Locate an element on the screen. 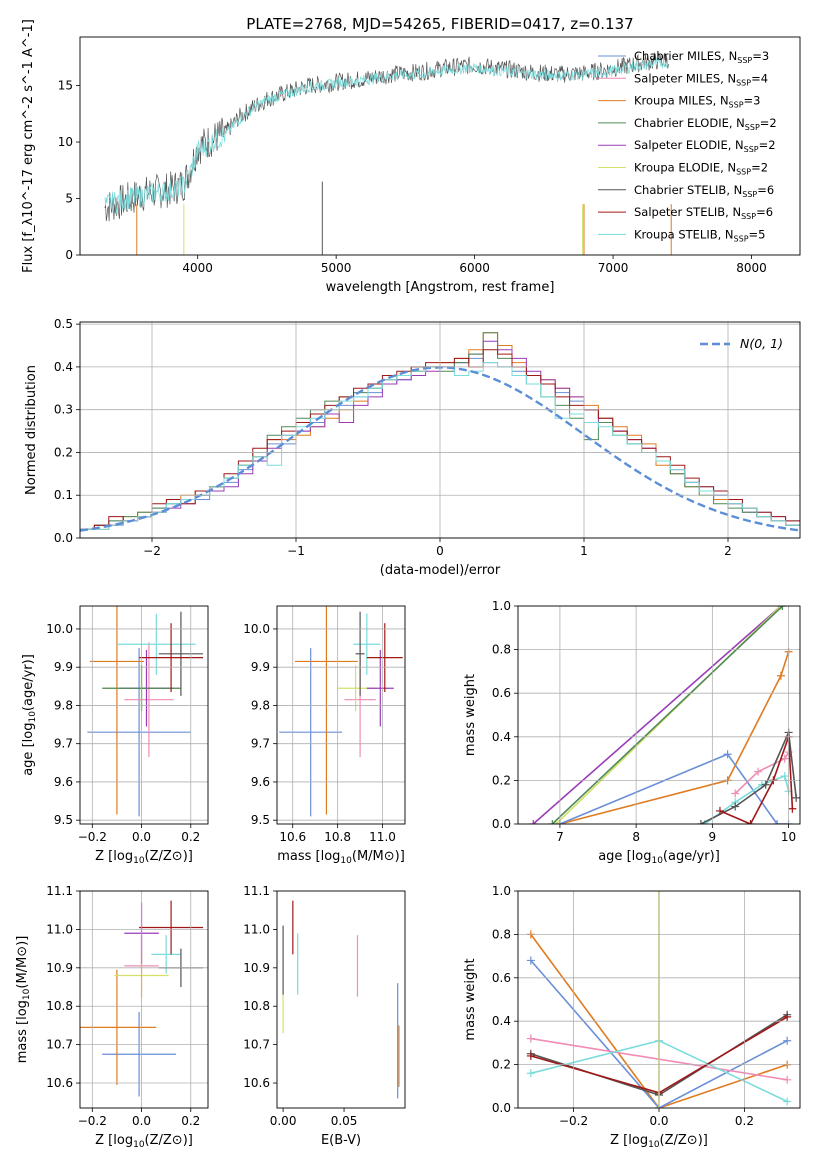  y-tick-label: 9.5 is located at coordinates (63, 820).